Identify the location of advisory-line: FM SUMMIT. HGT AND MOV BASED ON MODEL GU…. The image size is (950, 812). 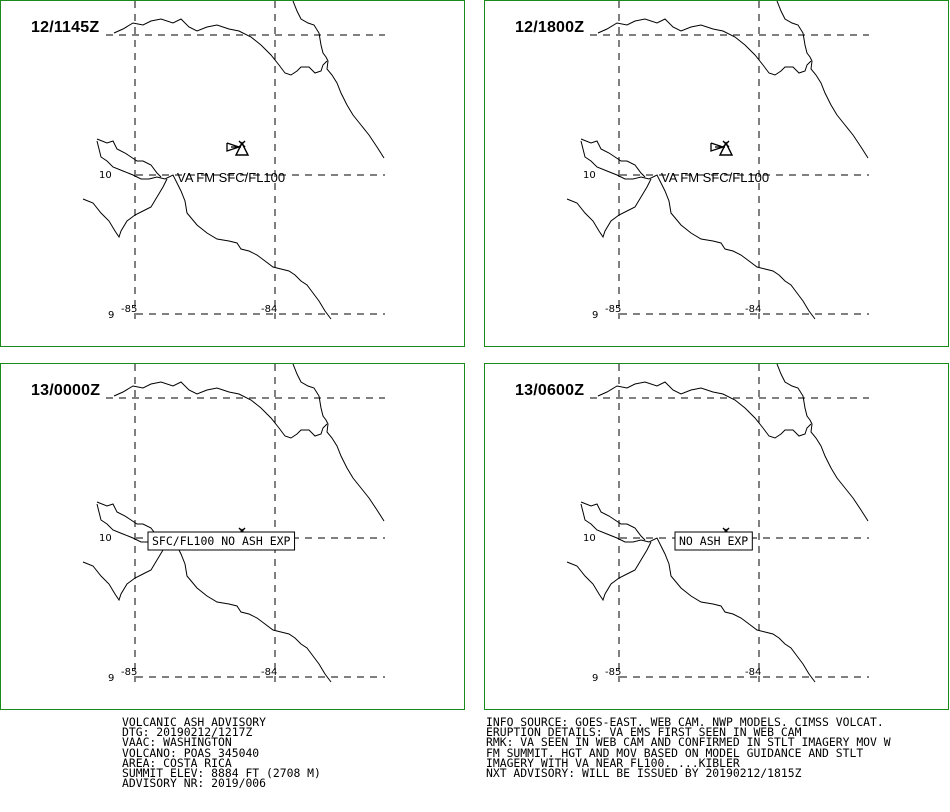
(675, 752).